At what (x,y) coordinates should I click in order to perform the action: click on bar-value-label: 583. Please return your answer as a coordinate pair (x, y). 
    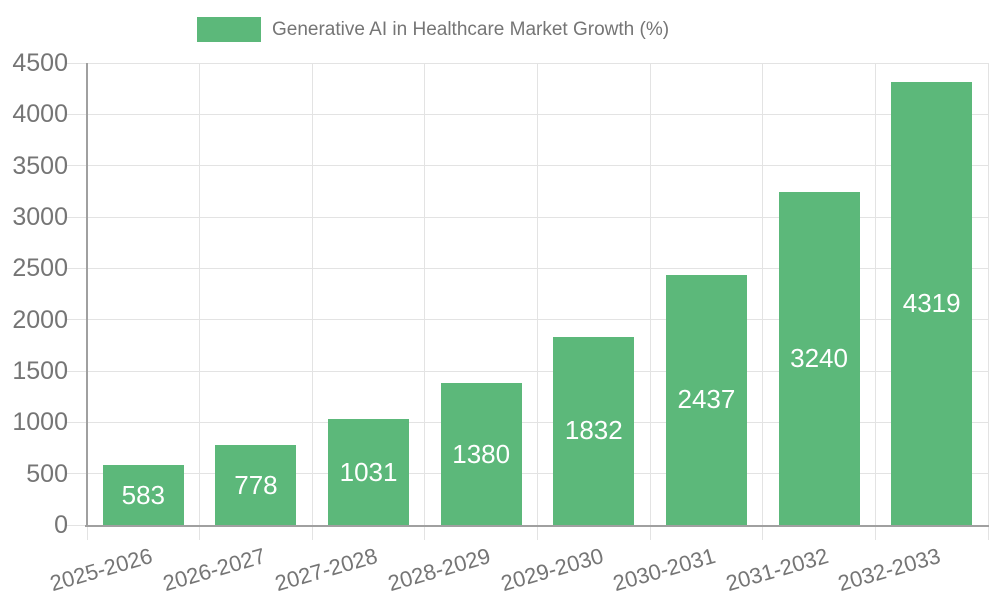
    Looking at the image, I should click on (143, 494).